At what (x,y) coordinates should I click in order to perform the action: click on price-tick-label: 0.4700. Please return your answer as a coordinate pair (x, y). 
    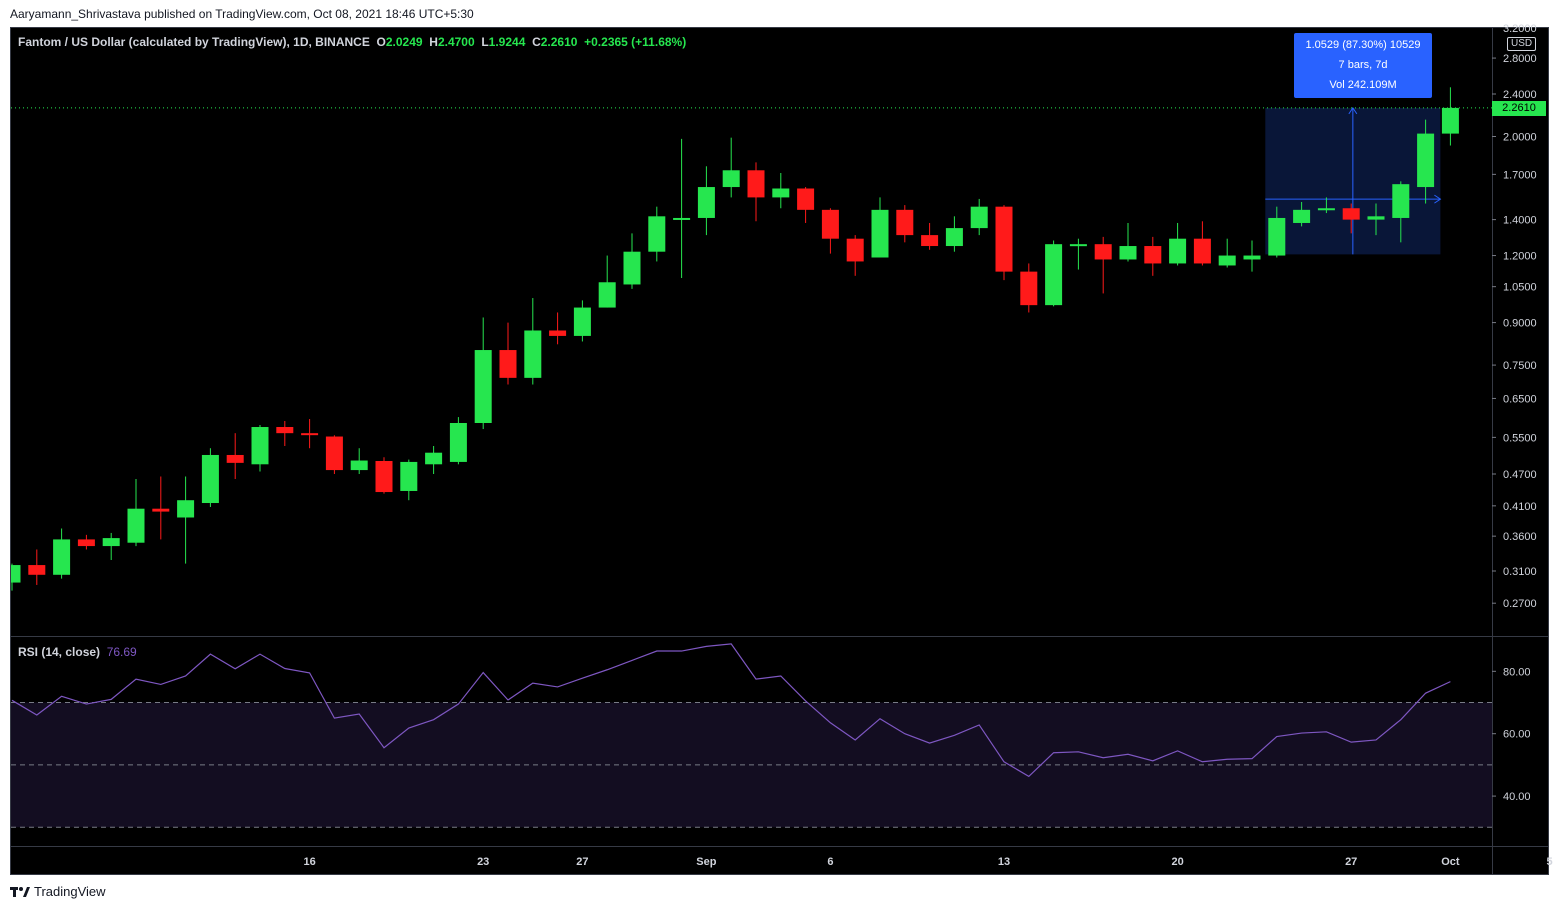
    Looking at the image, I should click on (1520, 475).